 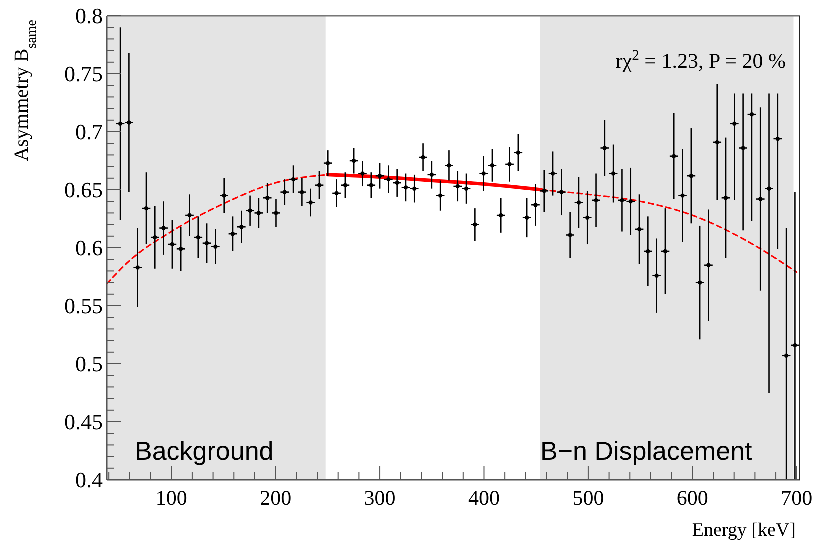 I want to click on band-label: B−n Displacement, so click(x=647, y=451).